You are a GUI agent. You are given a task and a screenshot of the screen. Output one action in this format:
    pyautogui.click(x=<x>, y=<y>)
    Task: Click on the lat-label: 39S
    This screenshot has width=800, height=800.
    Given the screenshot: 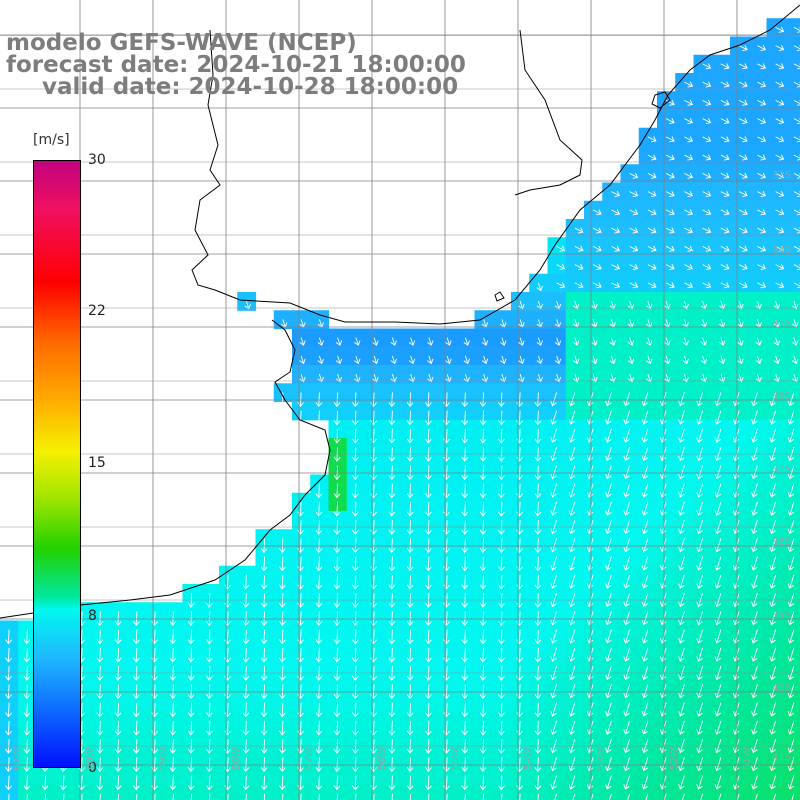 What is the action you would take?
    pyautogui.click(x=782, y=615)
    